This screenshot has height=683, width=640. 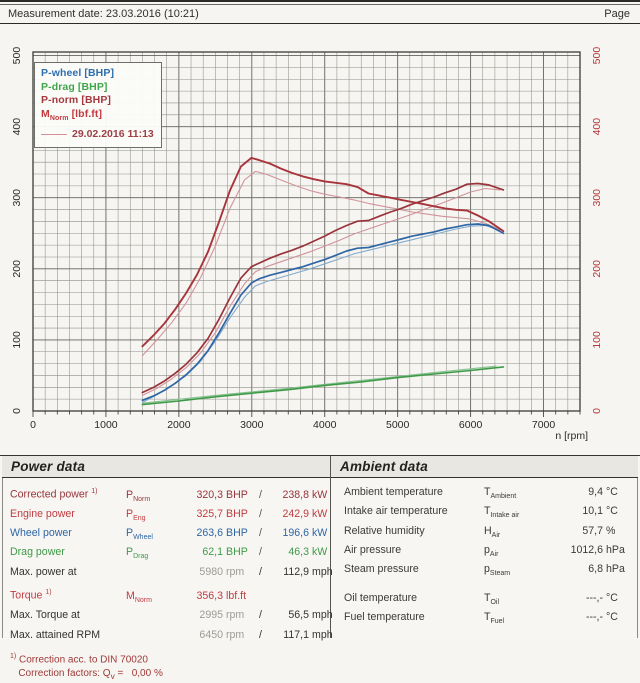 What do you see at coordinates (597, 127) in the screenshot?
I see `y-right-tick-label: 400` at bounding box center [597, 127].